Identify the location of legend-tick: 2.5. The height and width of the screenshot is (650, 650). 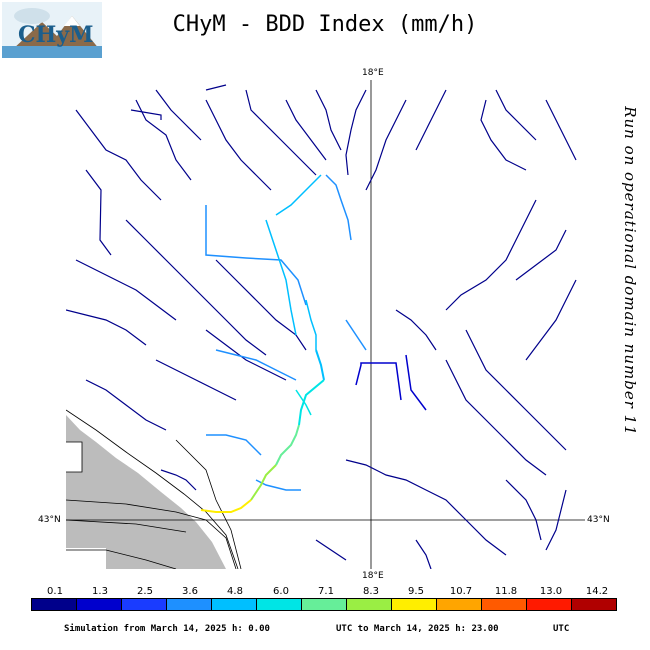
(145, 591).